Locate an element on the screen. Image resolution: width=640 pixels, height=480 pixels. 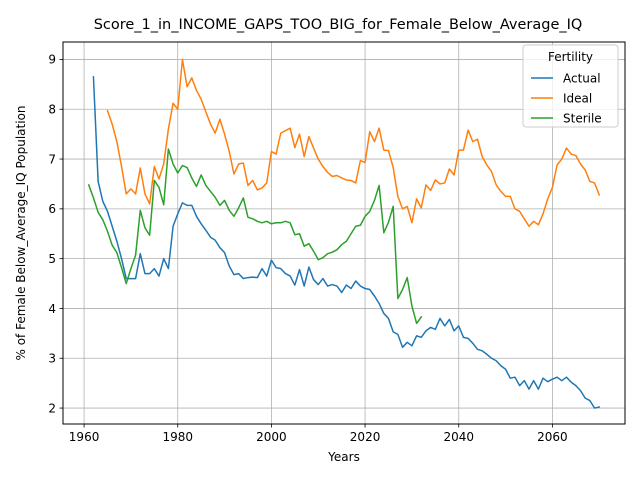
legend-title: Fertility is located at coordinates (570, 57).